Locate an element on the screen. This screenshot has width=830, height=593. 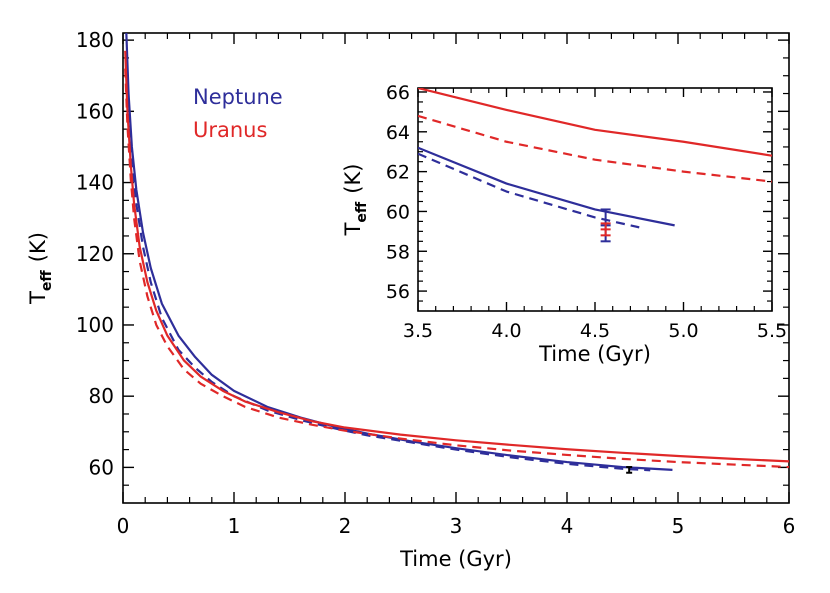
legend-entry-uranus: Uranus is located at coordinates (230, 130).